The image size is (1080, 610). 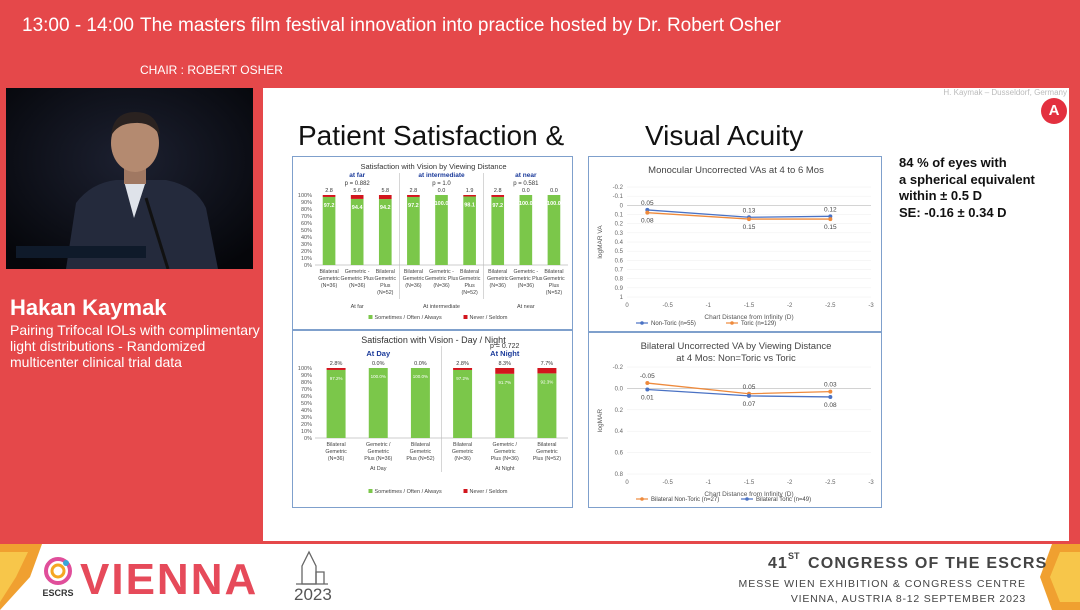 I want to click on y-tick-label: 1, so click(x=622, y=298).